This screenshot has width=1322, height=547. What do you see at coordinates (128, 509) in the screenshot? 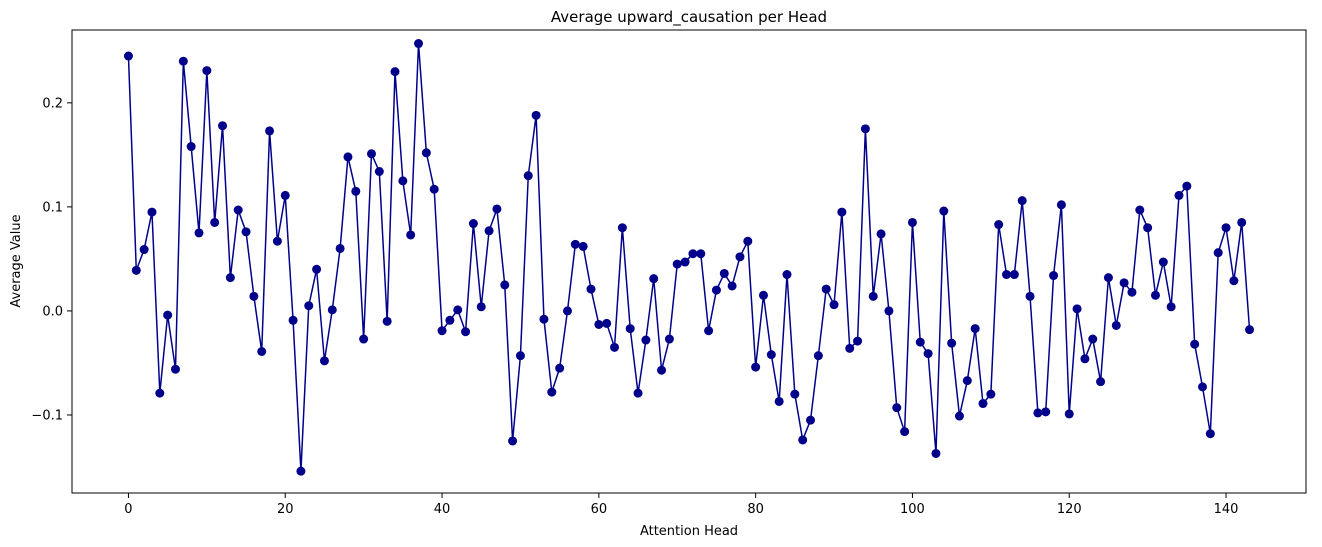
I see `x-tick-label: 0` at bounding box center [128, 509].